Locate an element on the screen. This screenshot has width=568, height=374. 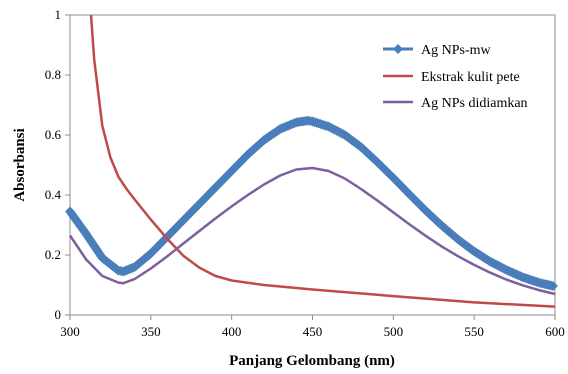
x-tick-label: 450 is located at coordinates (313, 331).